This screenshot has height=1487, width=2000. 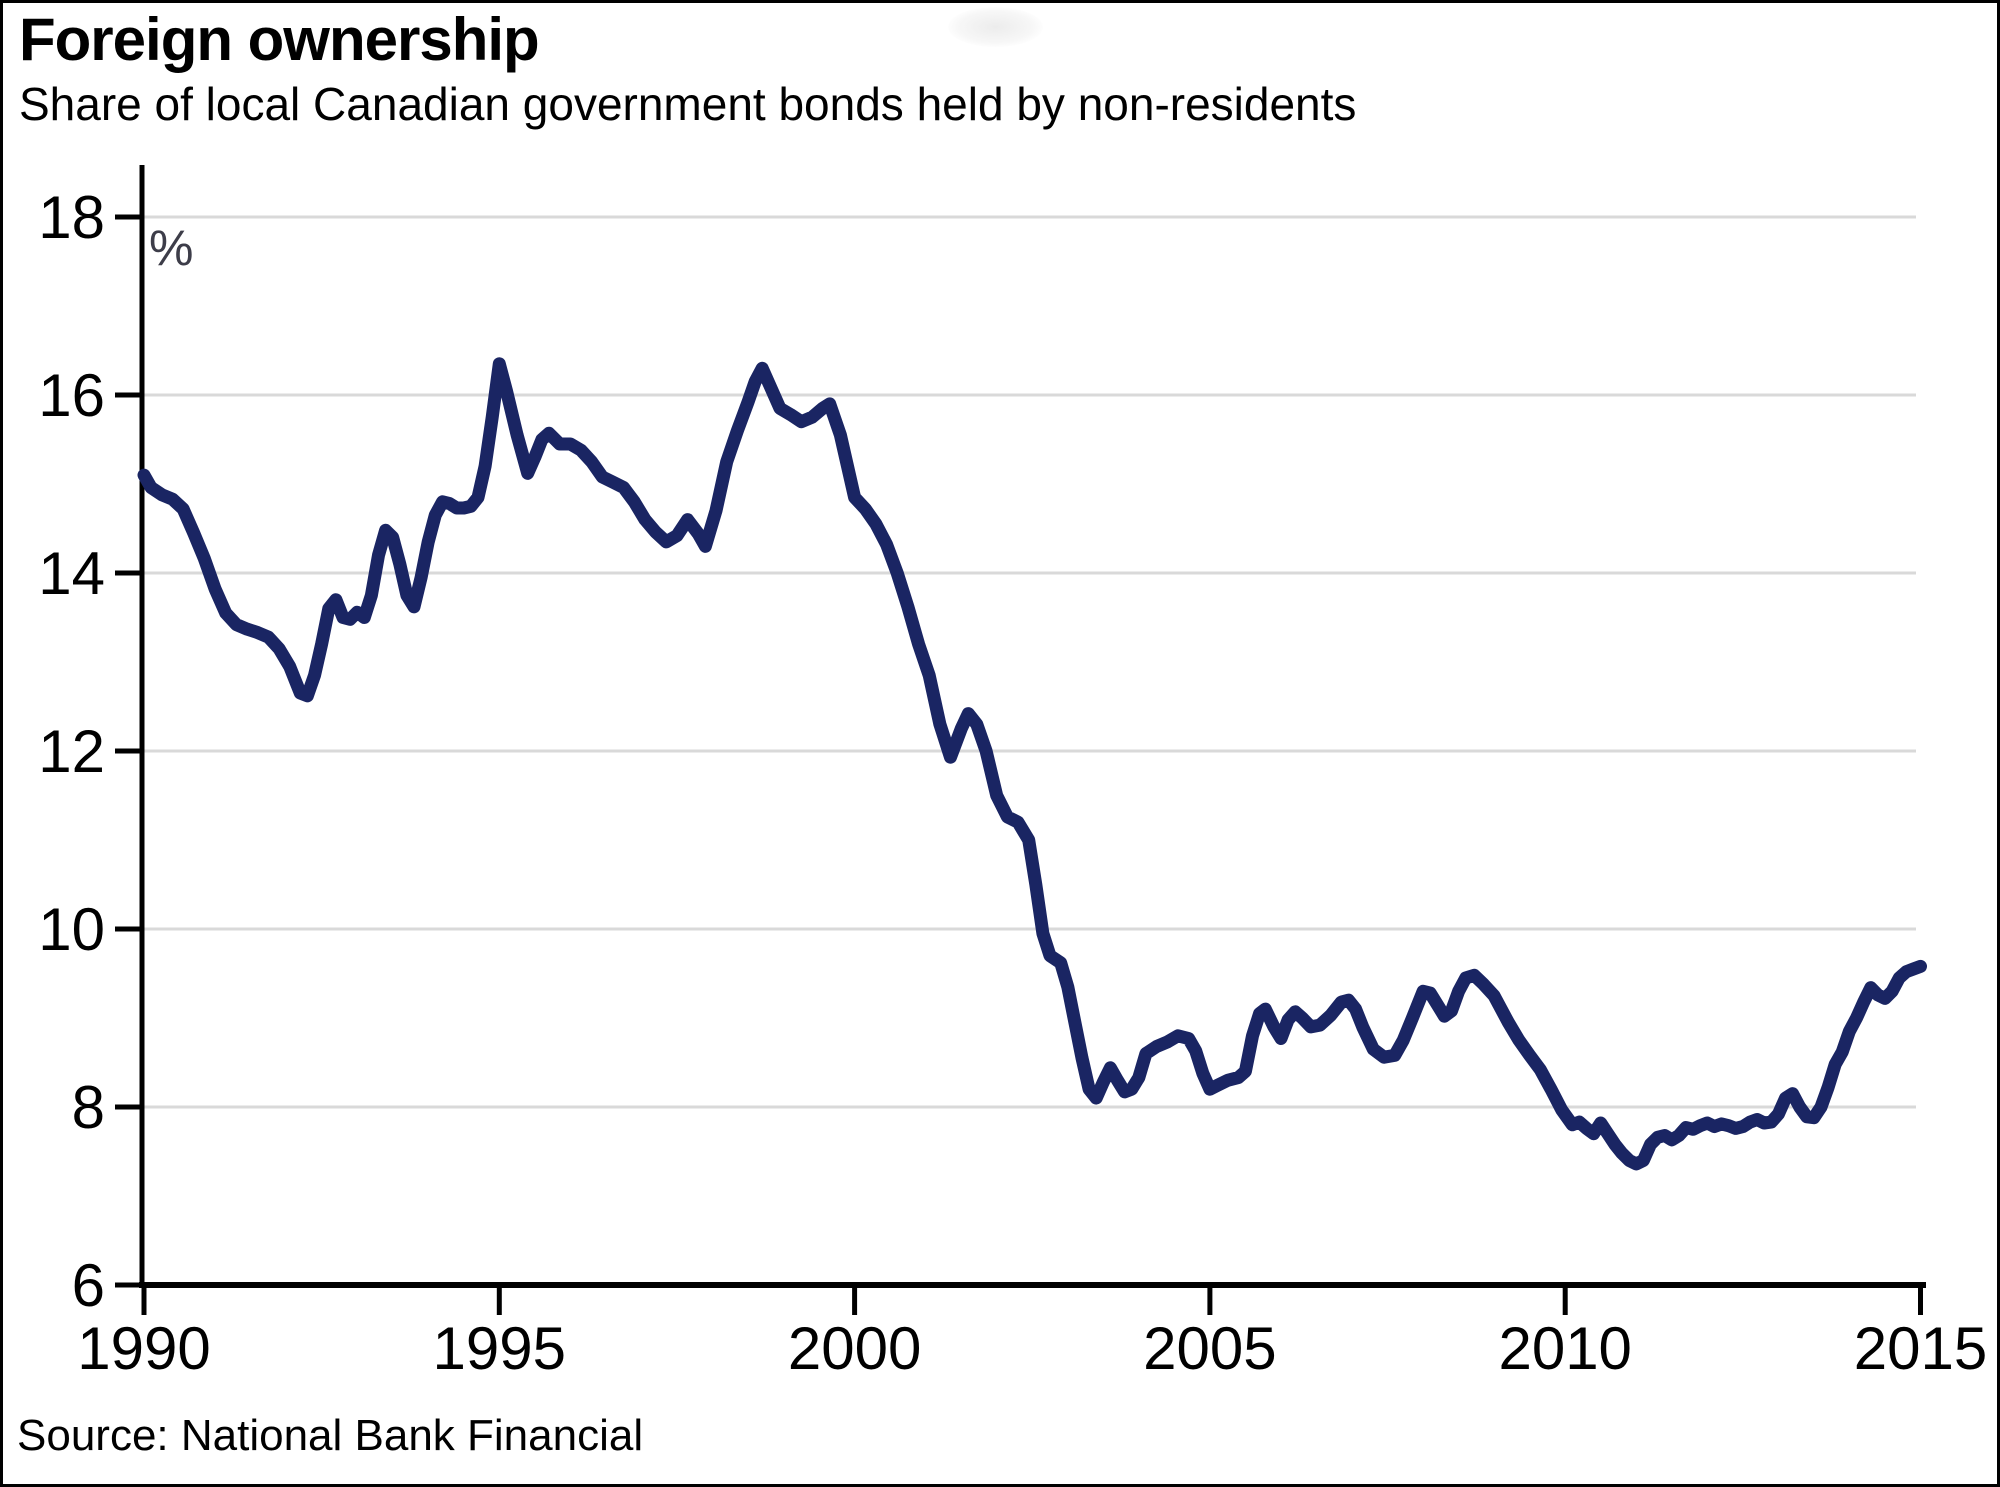 What do you see at coordinates (71, 395) in the screenshot?
I see `y-tick-label-16: 16` at bounding box center [71, 395].